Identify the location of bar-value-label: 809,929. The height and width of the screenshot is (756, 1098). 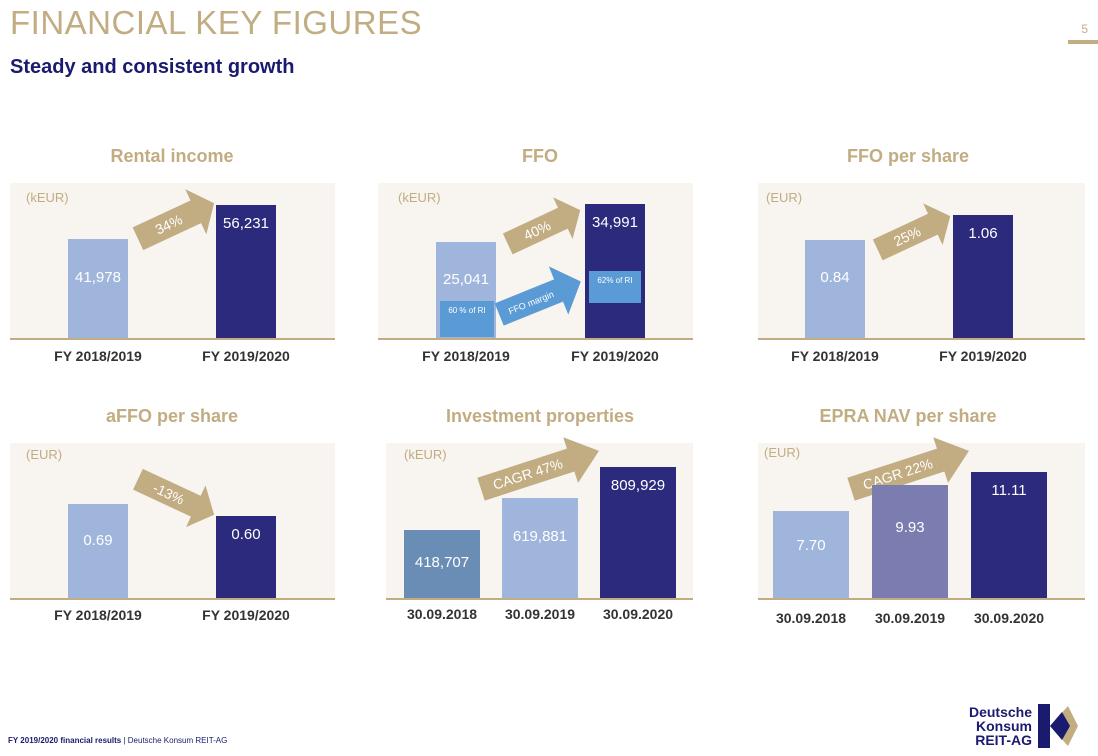
(638, 485).